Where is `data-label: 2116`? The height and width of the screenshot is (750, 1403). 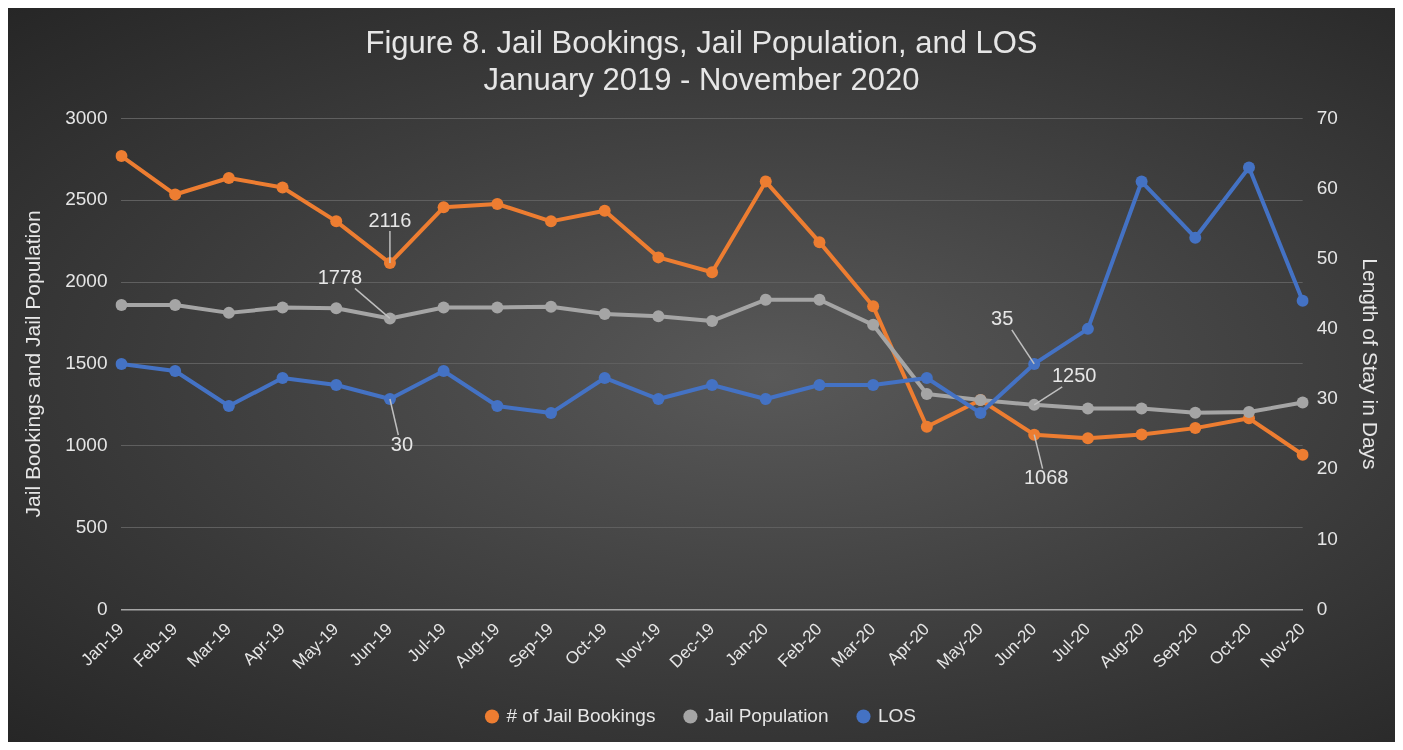
data-label: 2116 is located at coordinates (390, 219).